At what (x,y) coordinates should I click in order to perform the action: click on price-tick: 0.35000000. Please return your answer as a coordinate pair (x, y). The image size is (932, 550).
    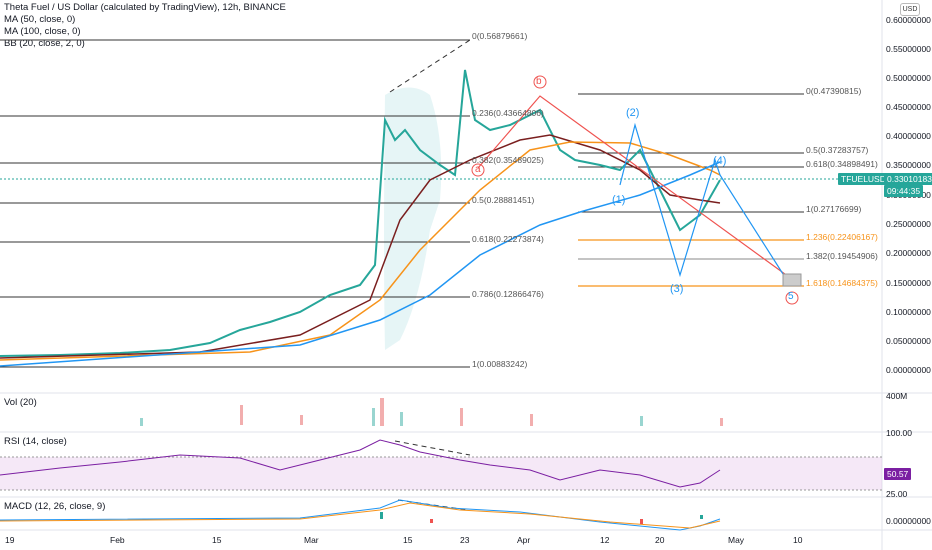
    Looking at the image, I should click on (908, 165).